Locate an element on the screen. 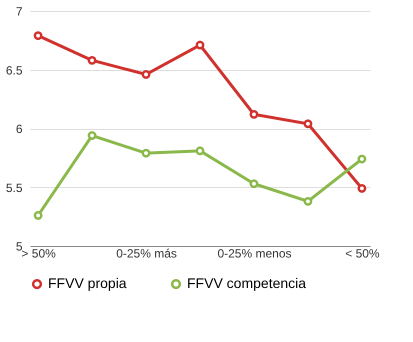 This screenshot has height=342, width=413. y-tick-label: 5.5 is located at coordinates (14, 187).